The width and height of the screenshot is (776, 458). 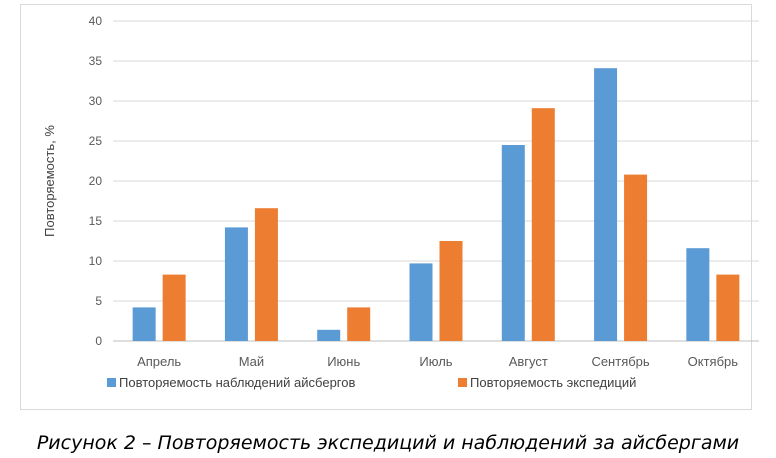 What do you see at coordinates (49, 181) in the screenshot?
I see `y-axis-label: Повторяемость, %` at bounding box center [49, 181].